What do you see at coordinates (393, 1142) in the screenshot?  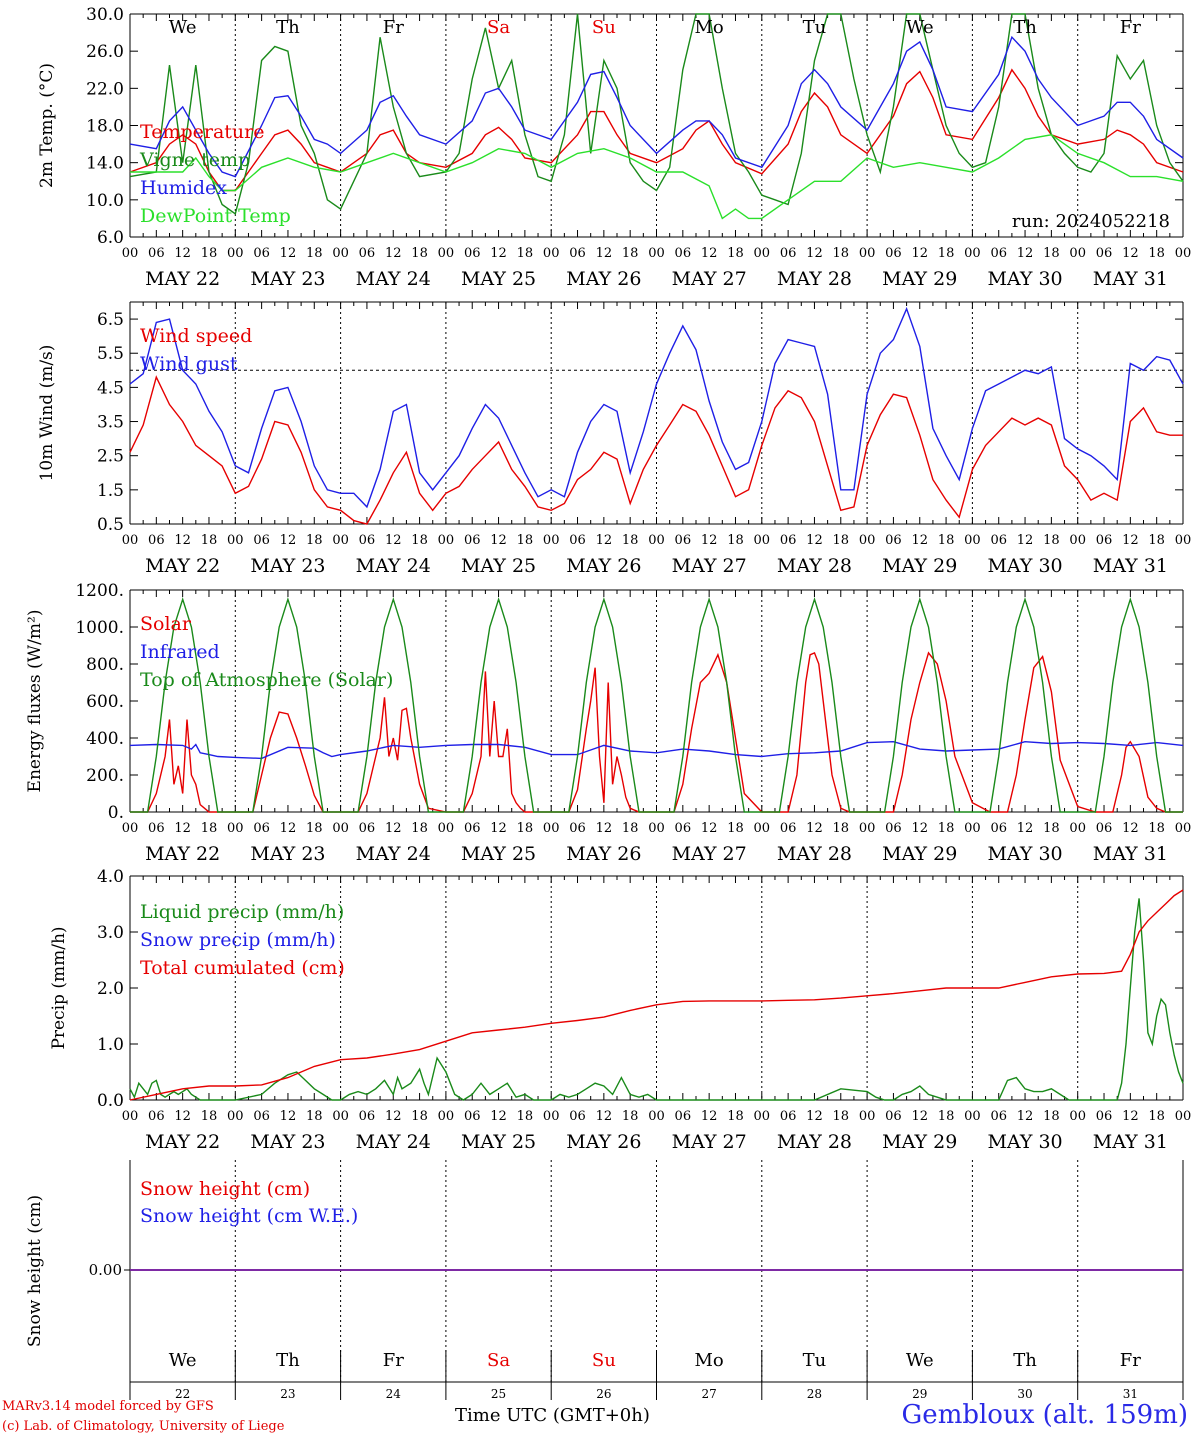 I see `date-label: MAY 24` at bounding box center [393, 1142].